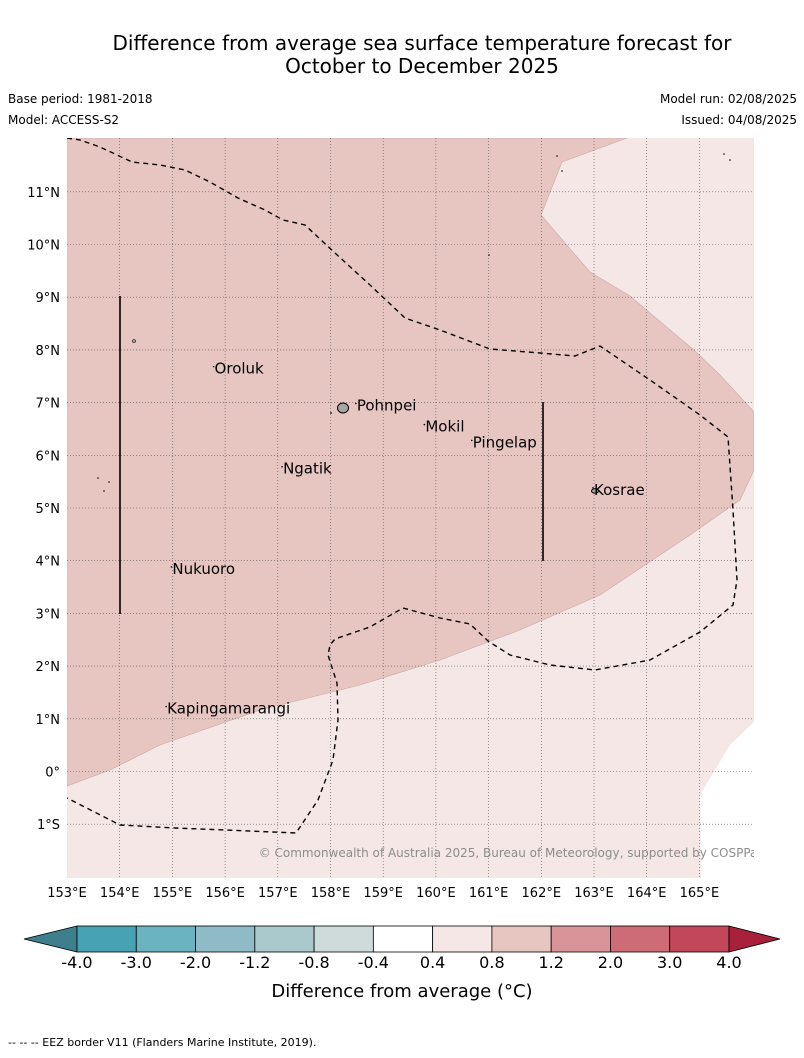  Describe the element at coordinates (48, 509) in the screenshot. I see `latitude-tick-label: 5°N` at that location.